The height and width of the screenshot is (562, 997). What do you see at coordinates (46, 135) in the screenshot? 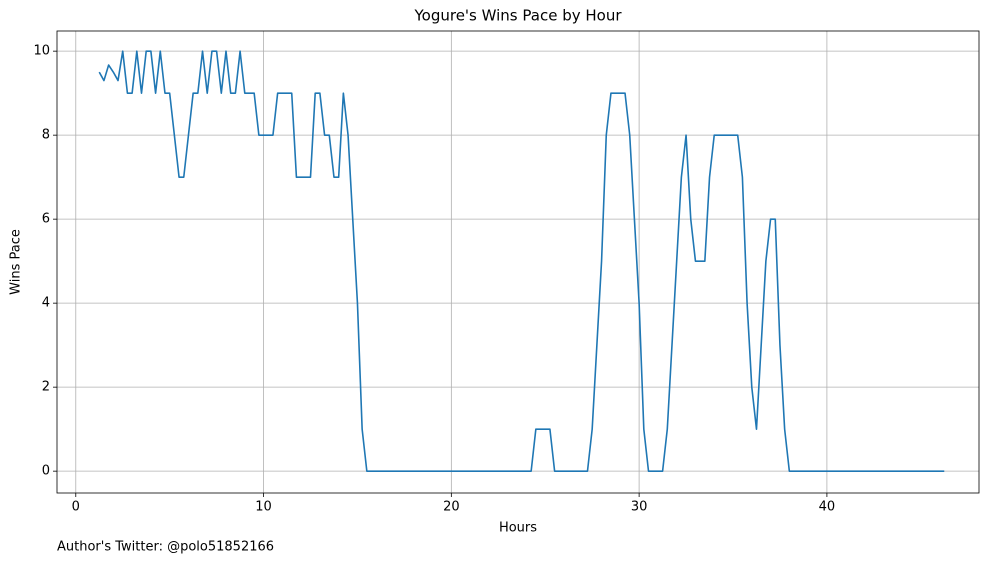
I see `y-tick-label: 8` at bounding box center [46, 135].